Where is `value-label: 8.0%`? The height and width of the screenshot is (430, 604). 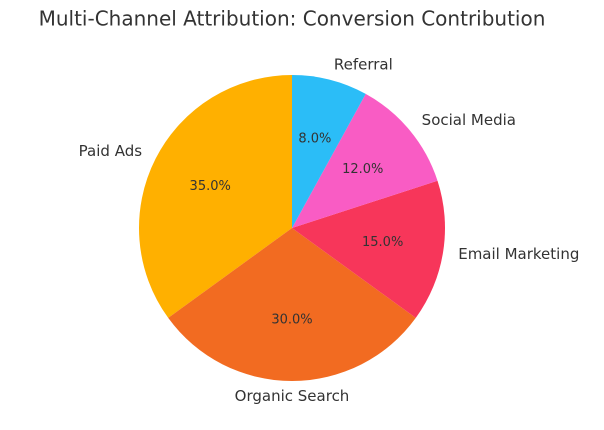
value-label: 8.0% is located at coordinates (314, 139).